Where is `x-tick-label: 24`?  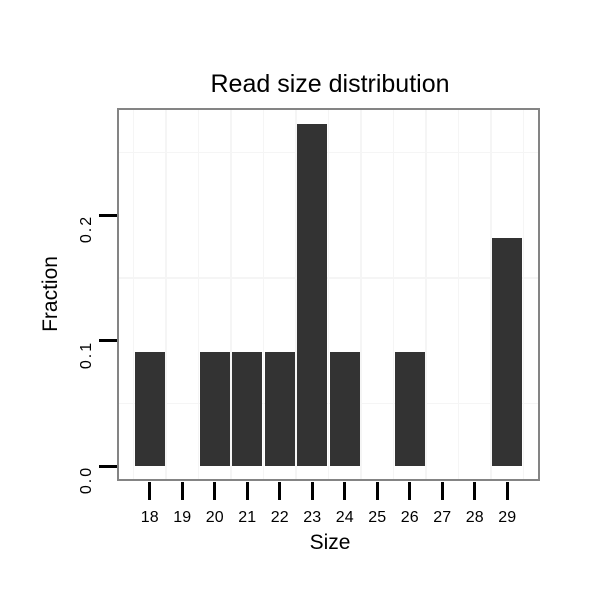 x-tick-label: 24 is located at coordinates (344, 517).